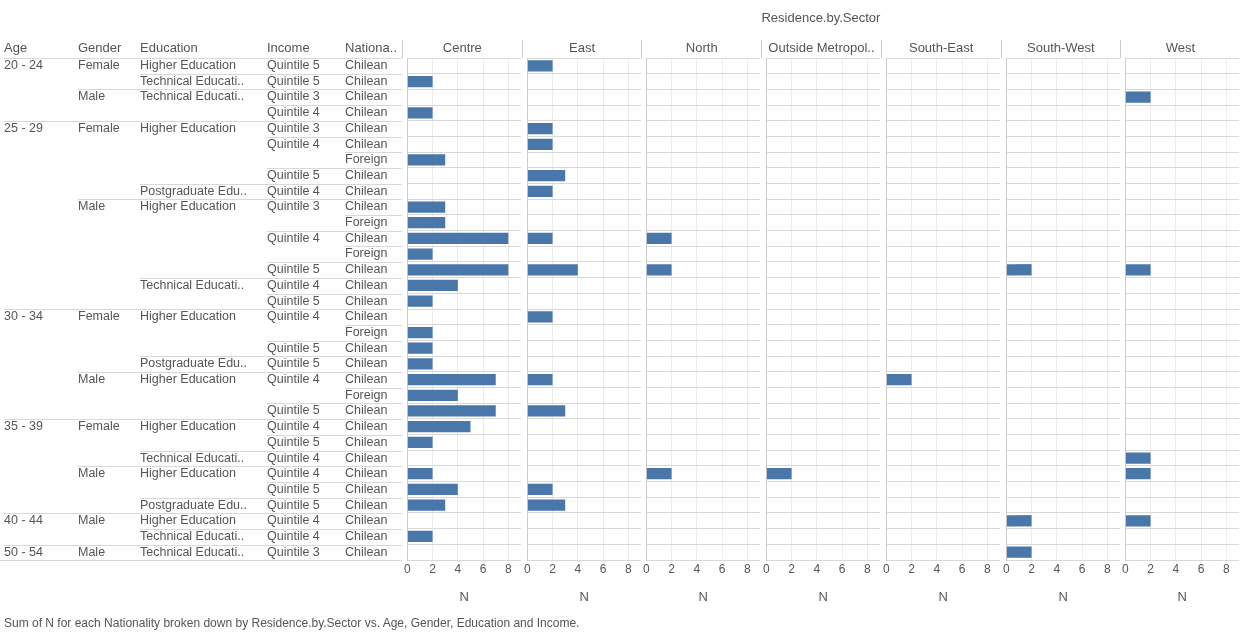 Image resolution: width=1245 pixels, height=635 pixels. What do you see at coordinates (821, 17) in the screenshot?
I see `text: Residence.by.Sector` at bounding box center [821, 17].